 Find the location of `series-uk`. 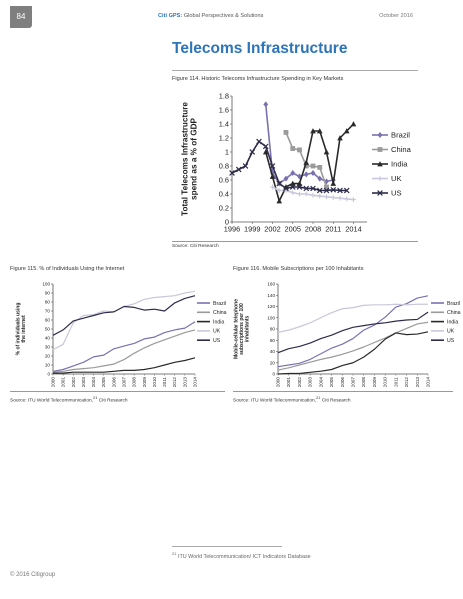

series-uk is located at coordinates (352, 318).